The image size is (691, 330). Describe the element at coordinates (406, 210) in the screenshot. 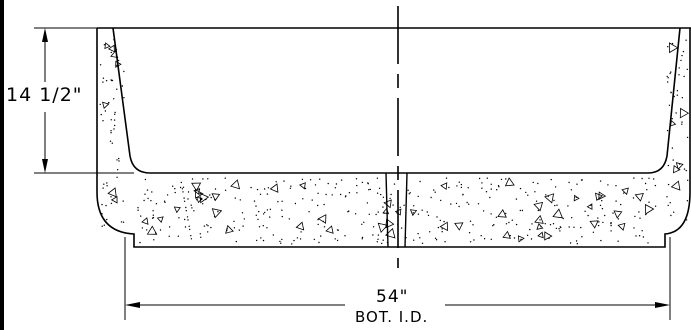

I see `center-joint-right` at that location.